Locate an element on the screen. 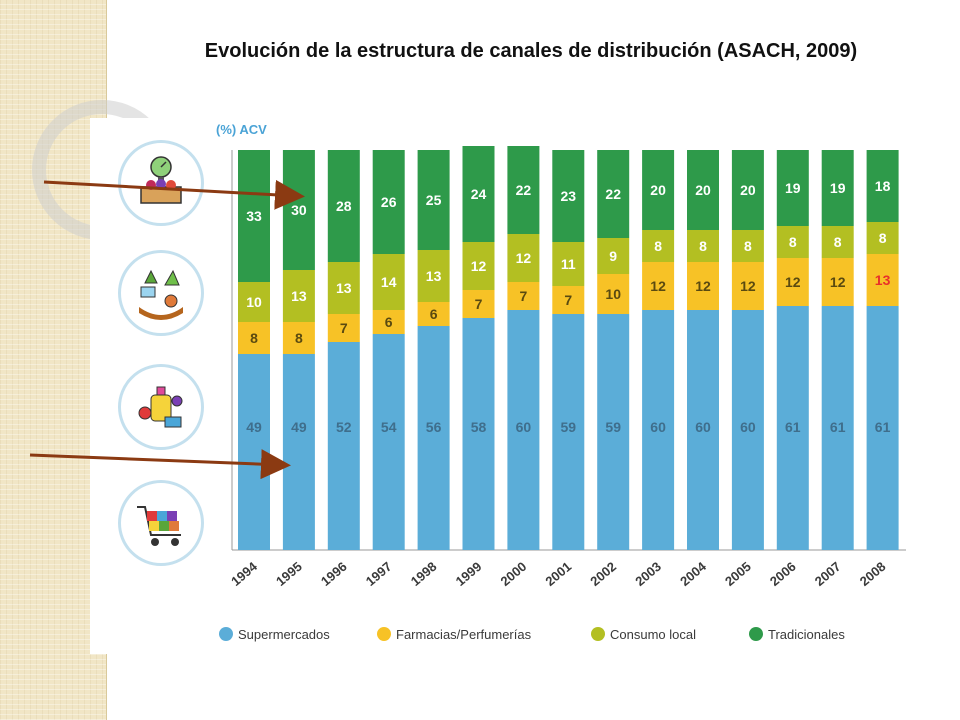  data-label: 58 is located at coordinates (479, 427).